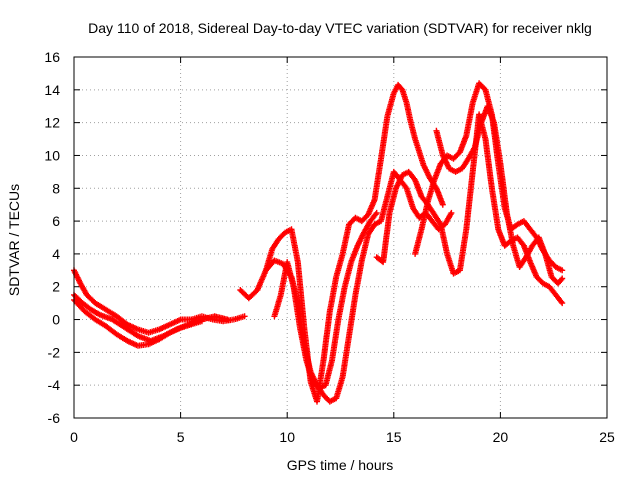 The width and height of the screenshot is (640, 480). I want to click on y-tick-label: 16, so click(52, 57).